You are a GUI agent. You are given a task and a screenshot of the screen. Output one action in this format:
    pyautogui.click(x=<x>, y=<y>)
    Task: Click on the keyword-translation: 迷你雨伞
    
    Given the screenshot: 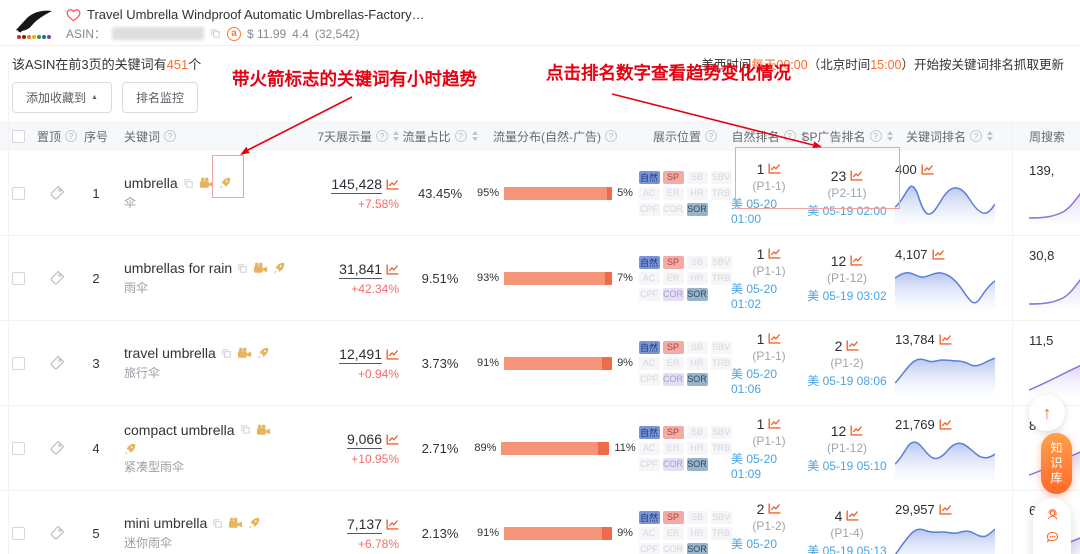 What is the action you would take?
    pyautogui.click(x=148, y=543)
    